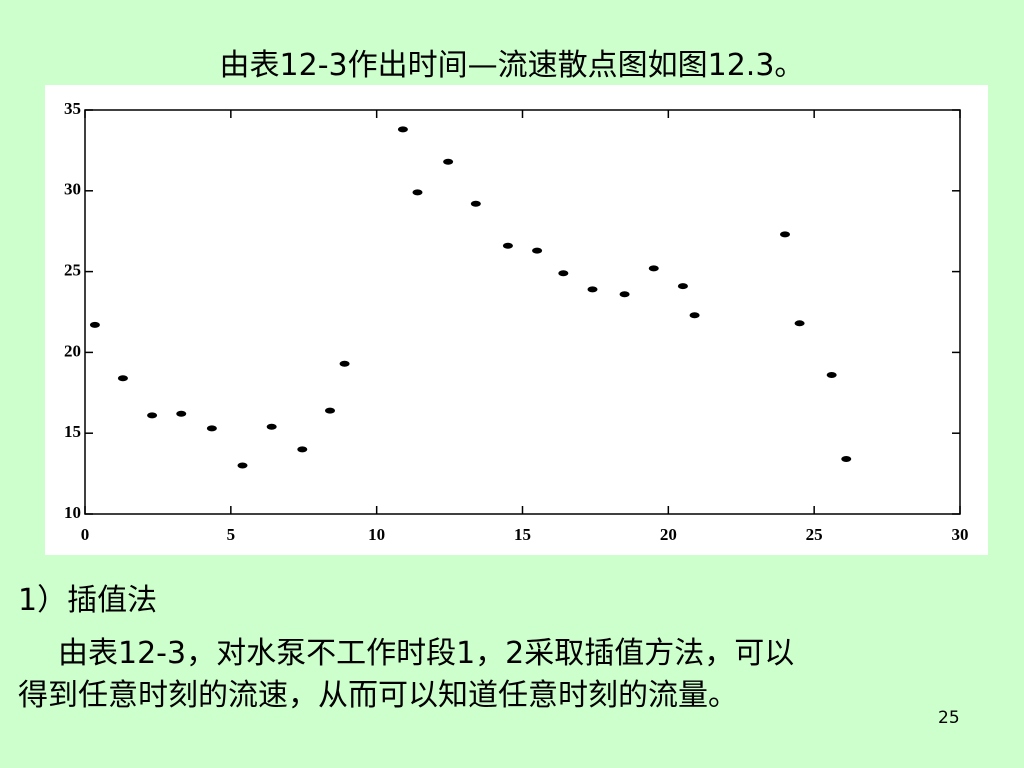 The image size is (1024, 768). I want to click on x-tick-label: 25, so click(814, 534).